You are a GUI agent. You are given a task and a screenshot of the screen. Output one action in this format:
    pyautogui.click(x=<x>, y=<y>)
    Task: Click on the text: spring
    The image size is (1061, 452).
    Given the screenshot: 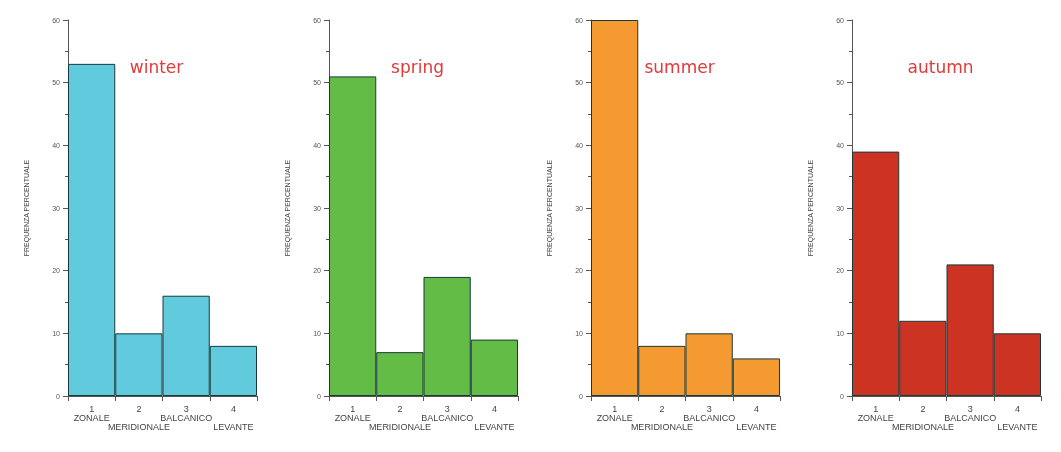 What is the action you would take?
    pyautogui.click(x=418, y=66)
    